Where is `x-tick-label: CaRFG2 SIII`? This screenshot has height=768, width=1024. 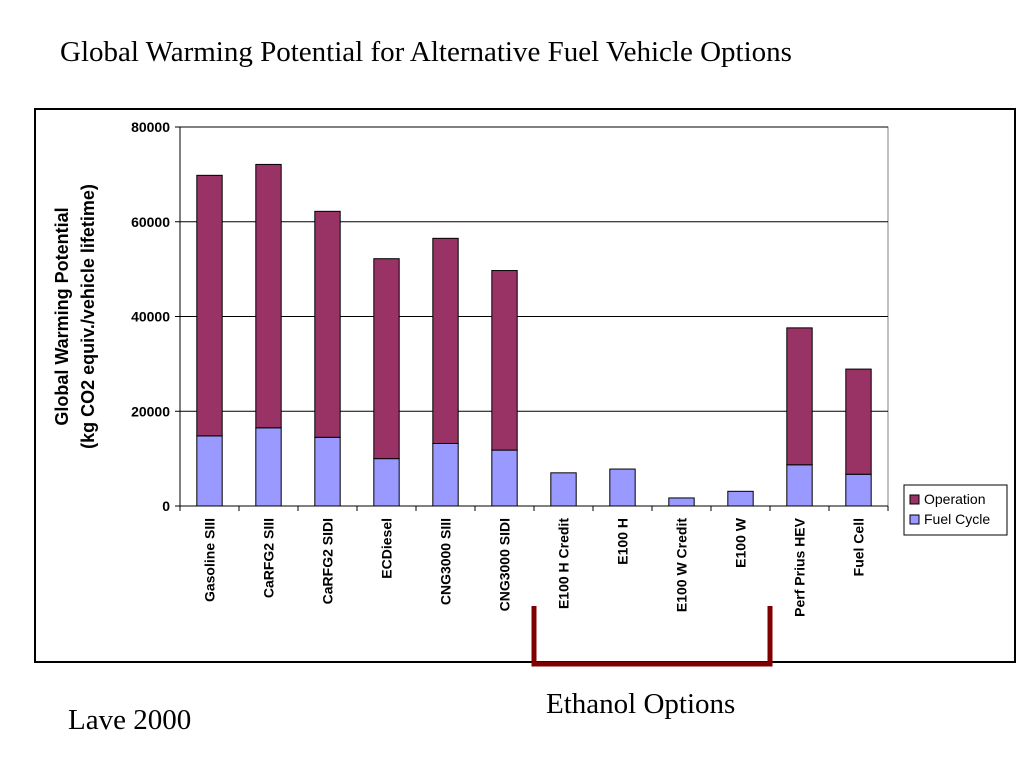 x-tick-label: CaRFG2 SIII is located at coordinates (269, 558).